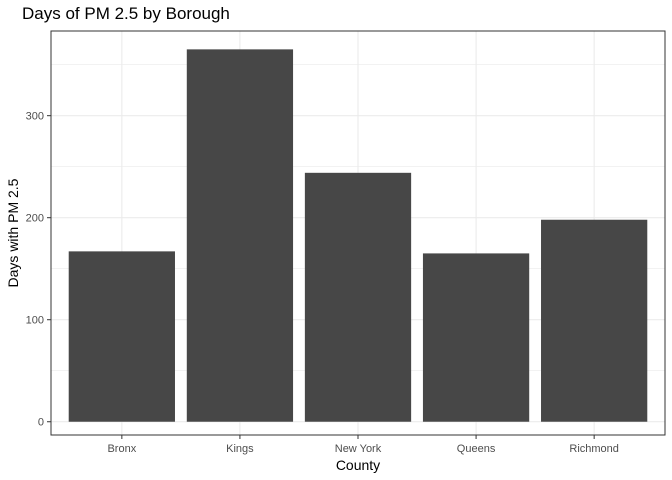  I want to click on x-axis: Bronx Kings New York Queens Richmond, so click(363, 445).